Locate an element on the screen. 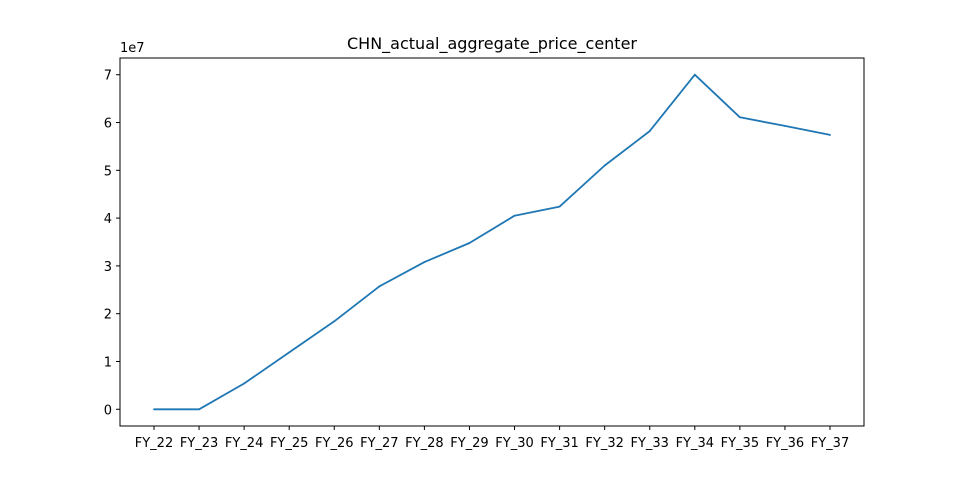 The width and height of the screenshot is (960, 480). x-tick-label: FY_33 is located at coordinates (649, 443).